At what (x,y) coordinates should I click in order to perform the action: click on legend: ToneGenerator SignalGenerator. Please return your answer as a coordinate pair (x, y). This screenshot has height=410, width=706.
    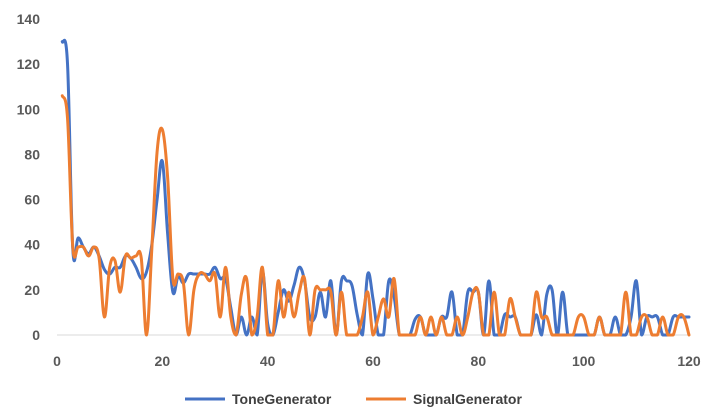
    Looking at the image, I should click on (353, 399).